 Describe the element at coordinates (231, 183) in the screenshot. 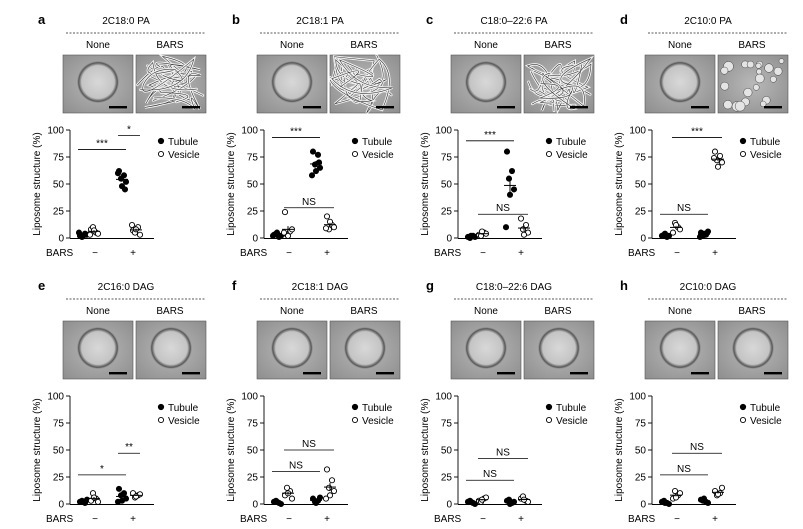

I see `panel-b-ylabel: Liposome structure (%)` at that location.